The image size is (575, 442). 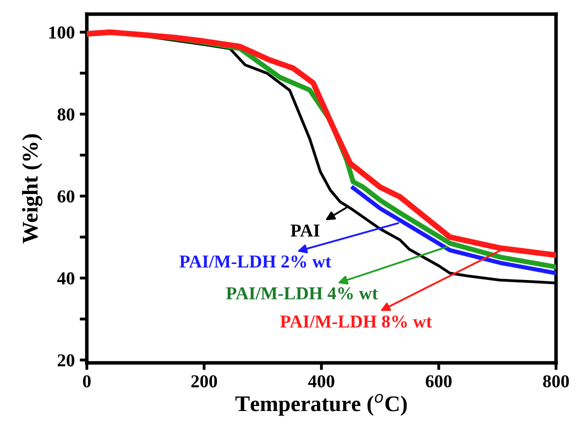 I want to click on y-tick-label: 100, so click(x=61, y=32).